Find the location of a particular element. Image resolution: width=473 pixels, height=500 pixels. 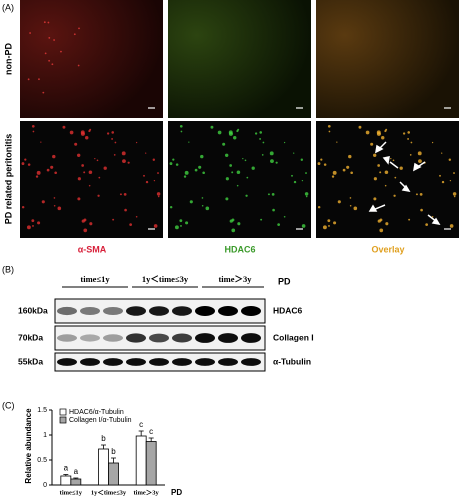

y-tick-label: 0.5 is located at coordinates (42, 460).